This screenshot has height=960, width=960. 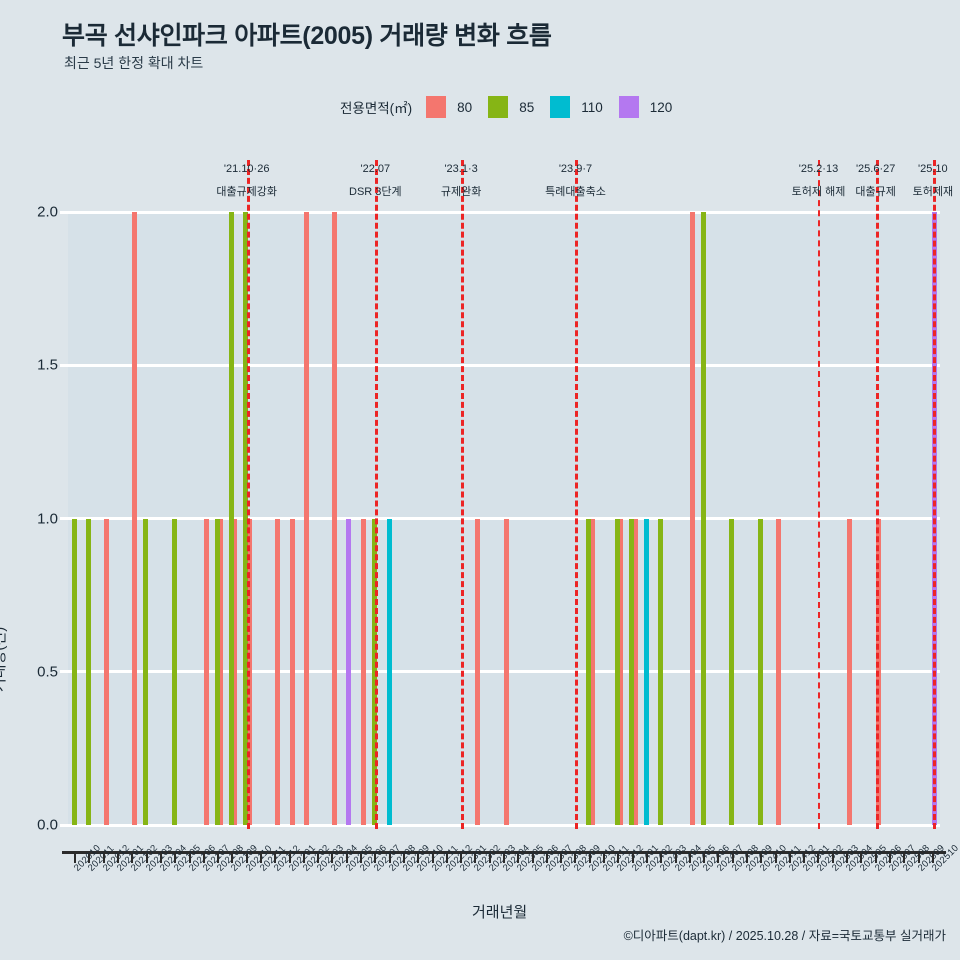 I want to click on event-name-label: 토허제 해제, so click(x=818, y=192).